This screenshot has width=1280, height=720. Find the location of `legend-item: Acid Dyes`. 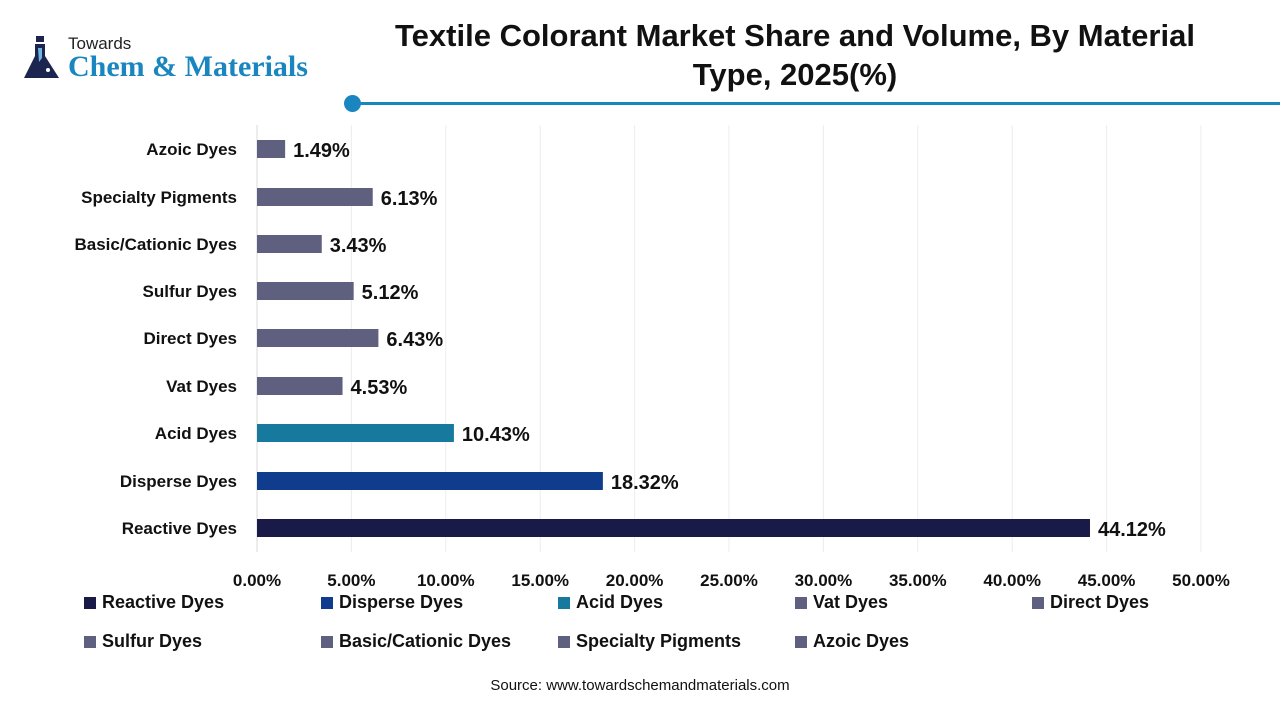

legend-item: Acid Dyes is located at coordinates (610, 602).